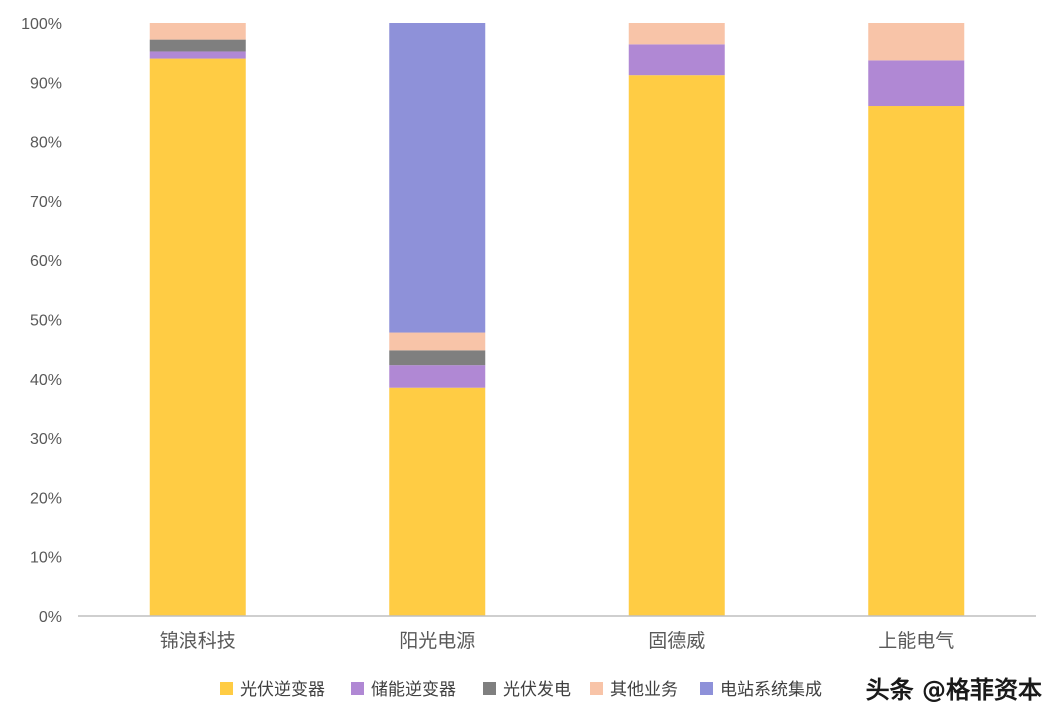  What do you see at coordinates (46, 143) in the screenshot?
I see `y-tick-label: 80%` at bounding box center [46, 143].